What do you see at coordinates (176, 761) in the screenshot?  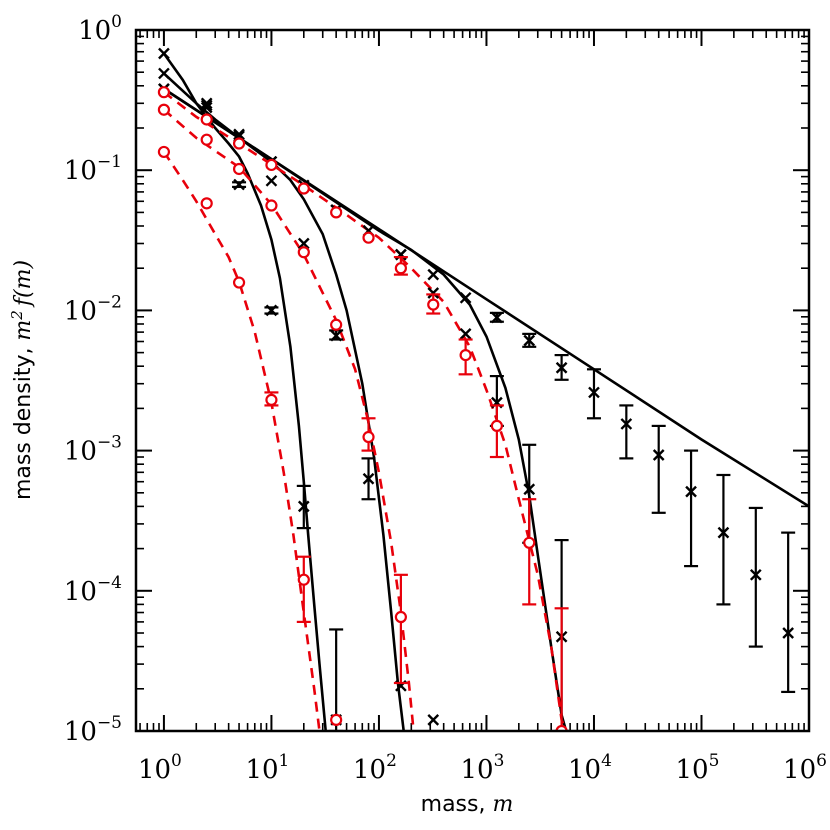 I see `x-tick-label-exp: 0` at bounding box center [176, 761].